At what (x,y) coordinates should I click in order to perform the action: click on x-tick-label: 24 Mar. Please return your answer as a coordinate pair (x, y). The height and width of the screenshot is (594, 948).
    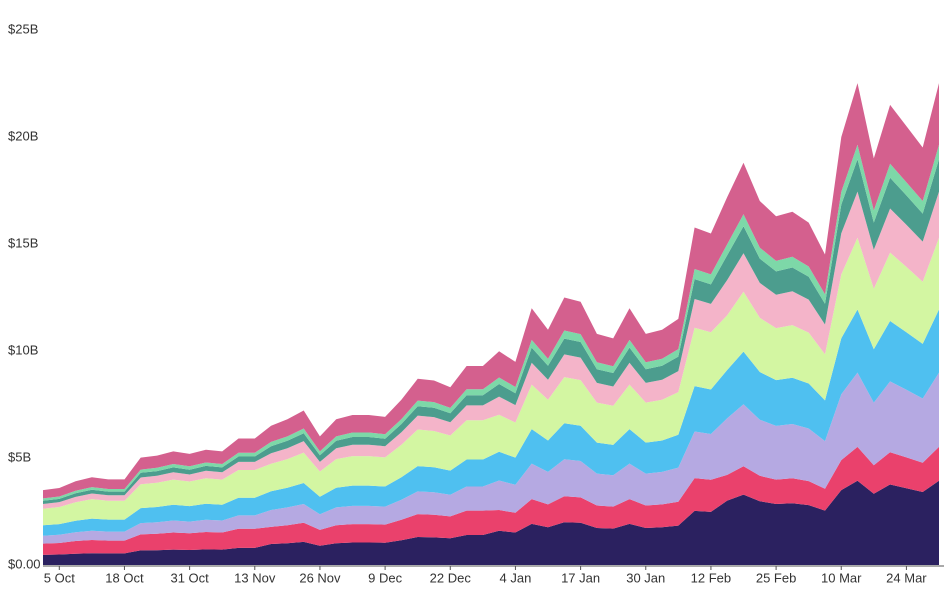
    Looking at the image, I should click on (906, 577).